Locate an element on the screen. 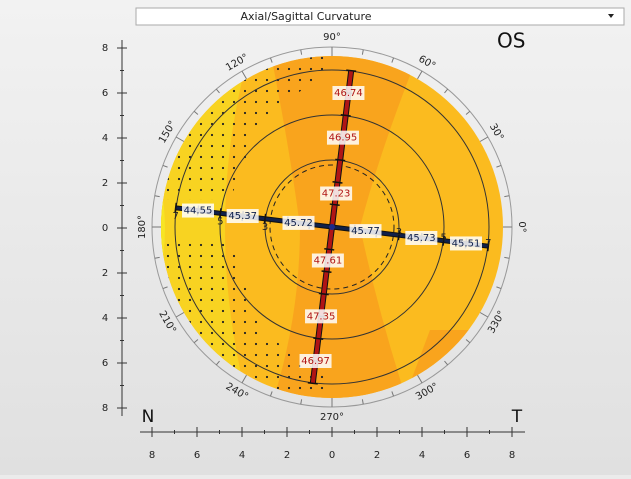 The width and height of the screenshot is (631, 479). value-label: 45.51 is located at coordinates (466, 243).